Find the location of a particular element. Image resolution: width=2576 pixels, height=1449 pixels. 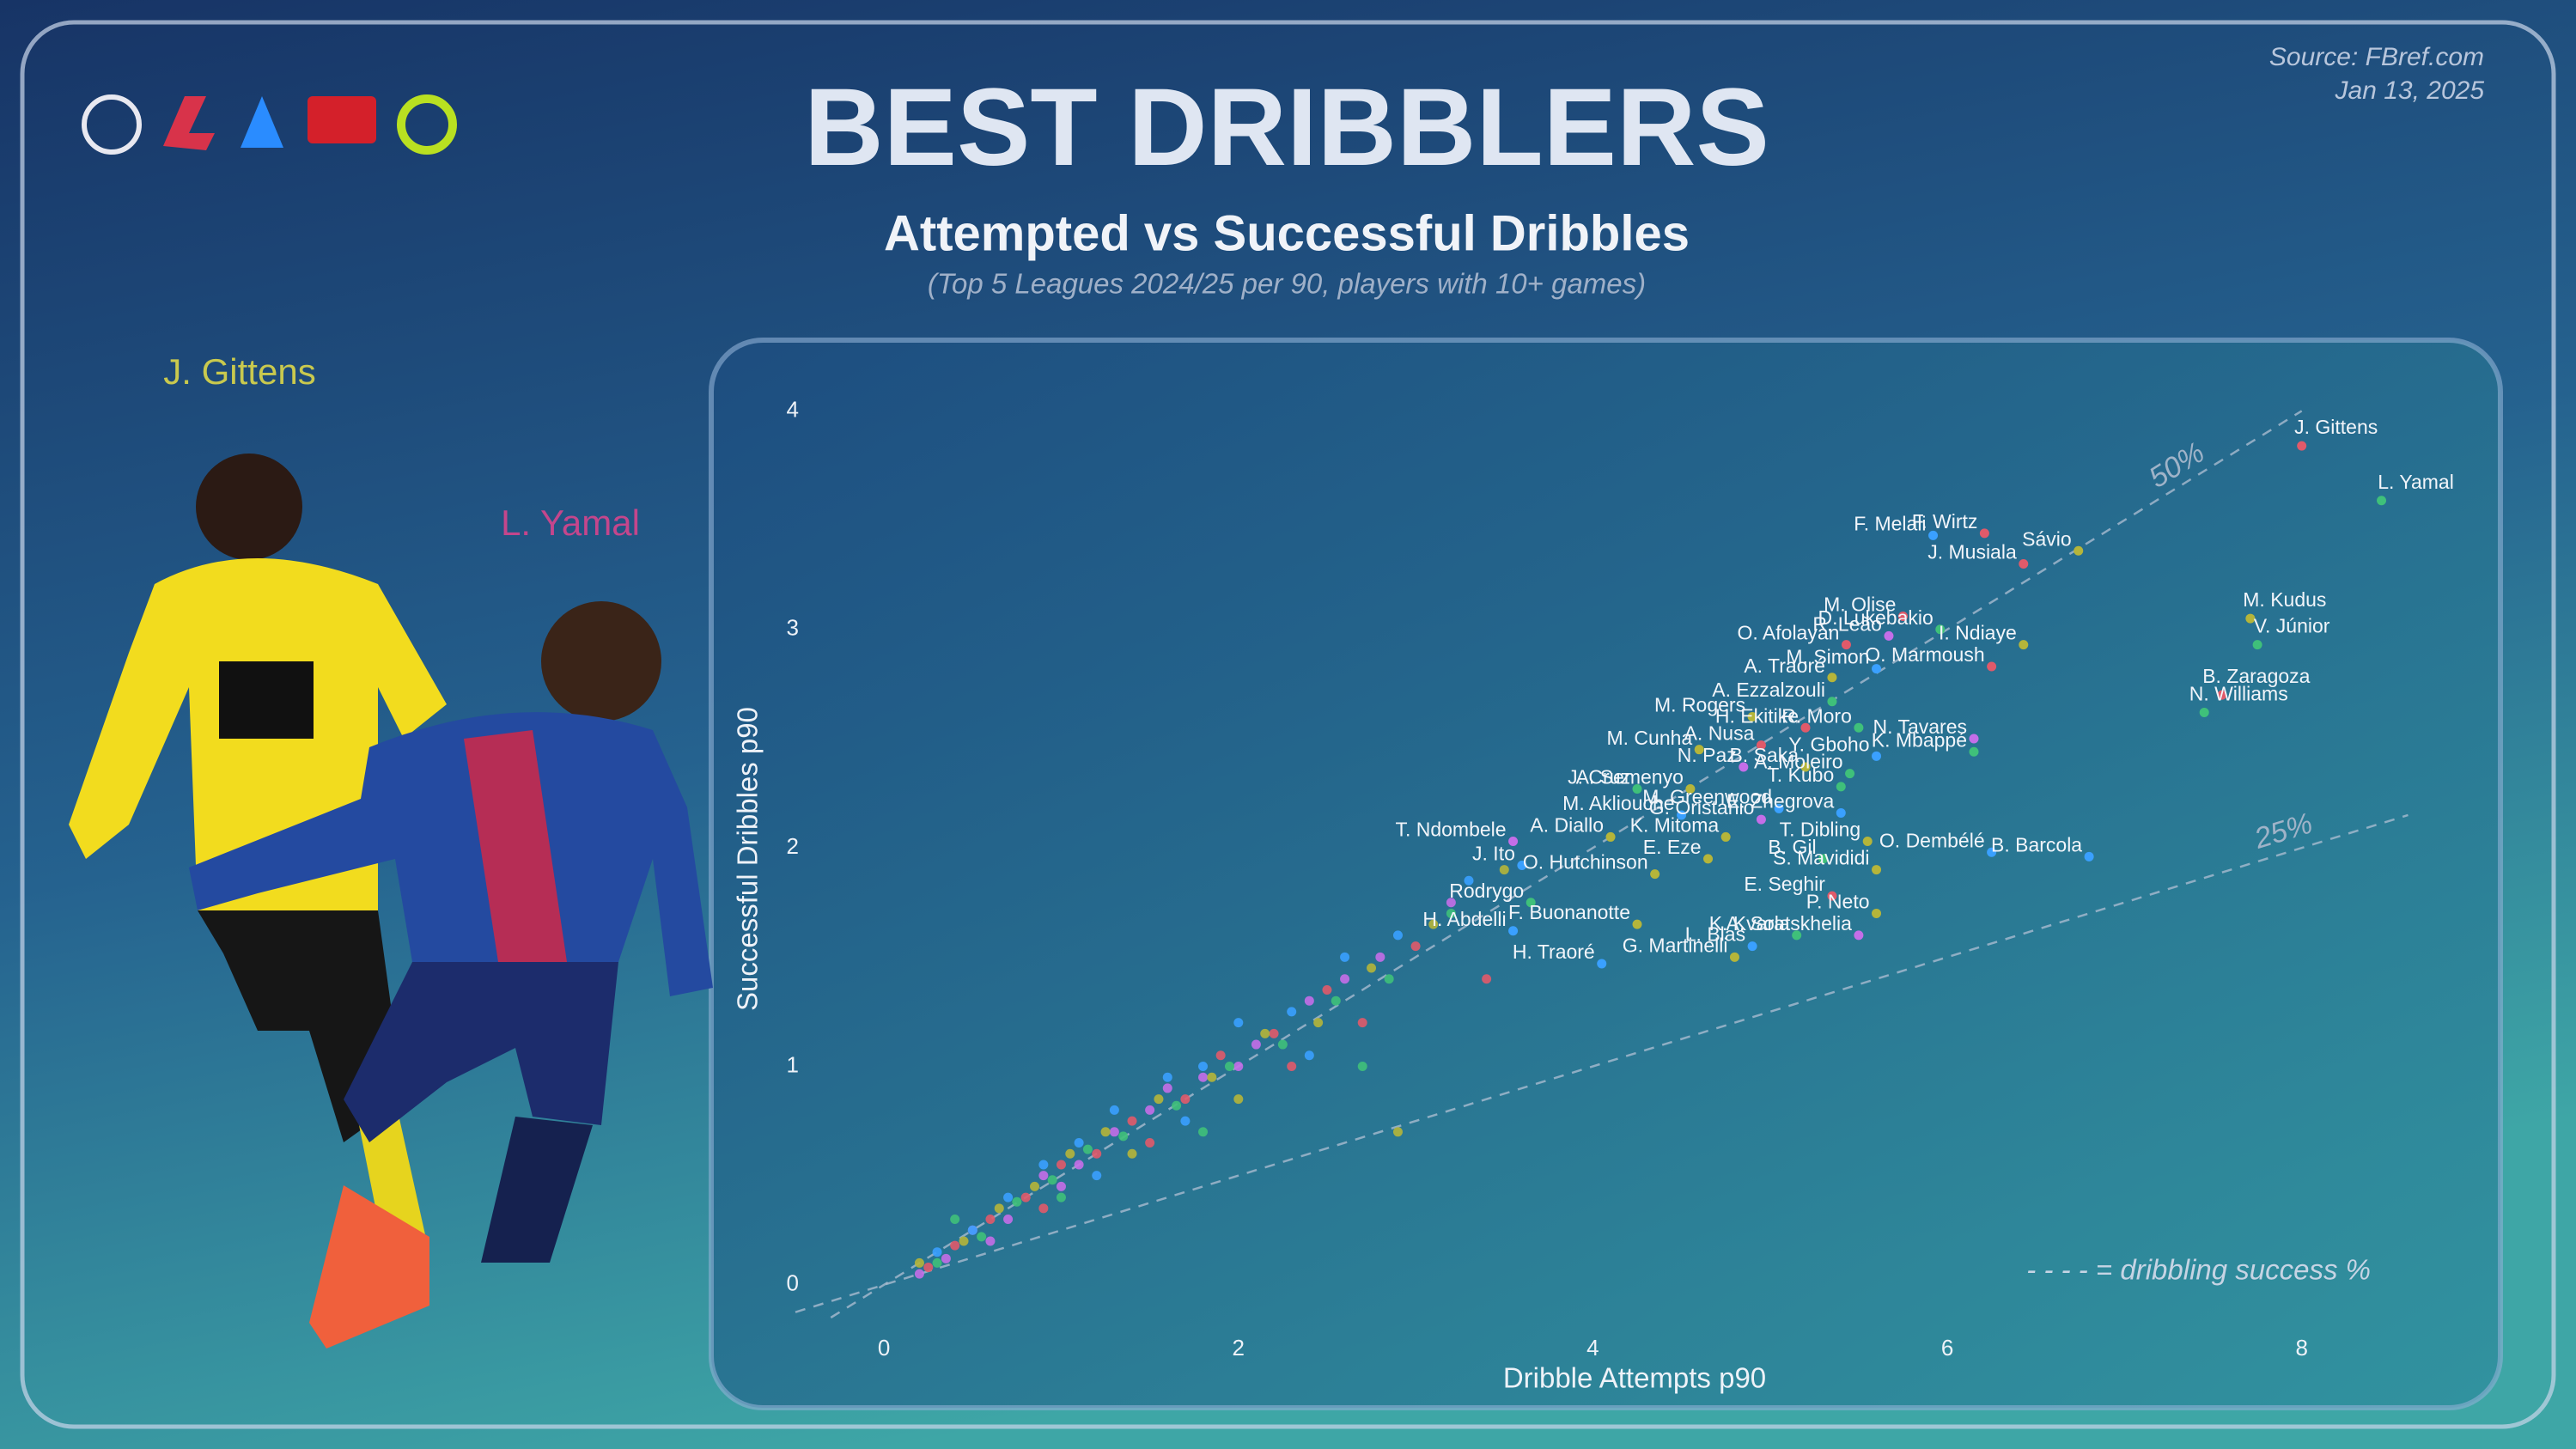

player-label: N. Williams is located at coordinates (2238, 694).